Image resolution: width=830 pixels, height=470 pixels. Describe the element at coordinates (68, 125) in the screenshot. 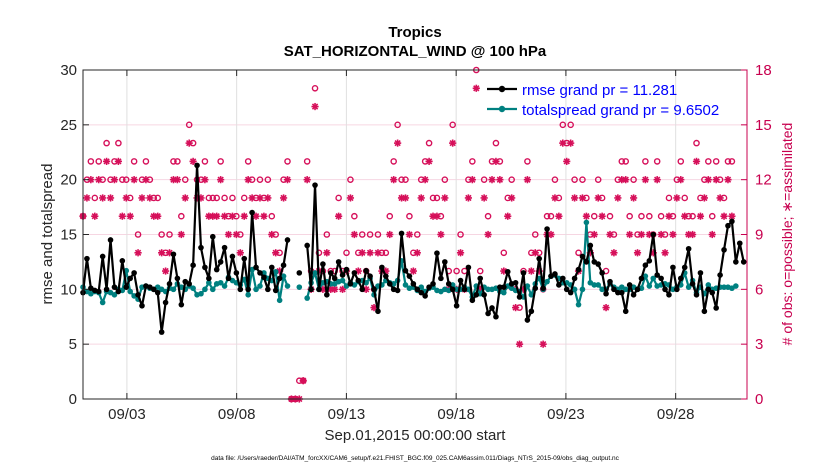

I see `y-tick-label: 25` at that location.